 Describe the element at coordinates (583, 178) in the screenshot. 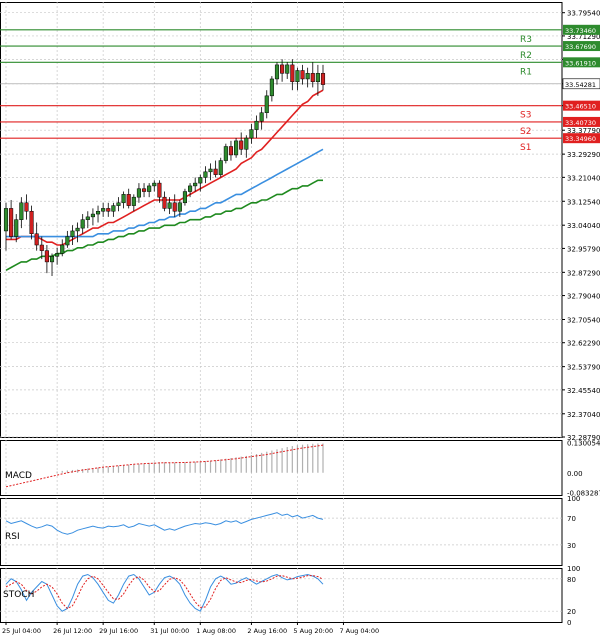

I see `price-tick-label: 33.21040` at that location.